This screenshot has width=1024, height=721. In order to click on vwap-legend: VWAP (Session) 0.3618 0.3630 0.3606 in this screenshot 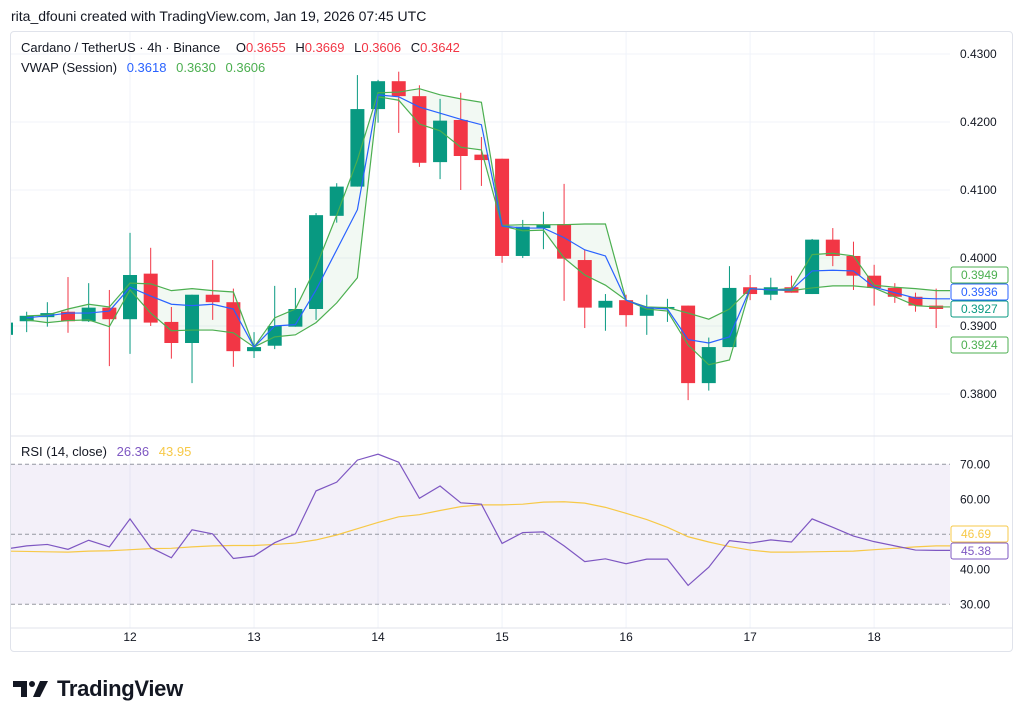, I will do `click(143, 67)`.